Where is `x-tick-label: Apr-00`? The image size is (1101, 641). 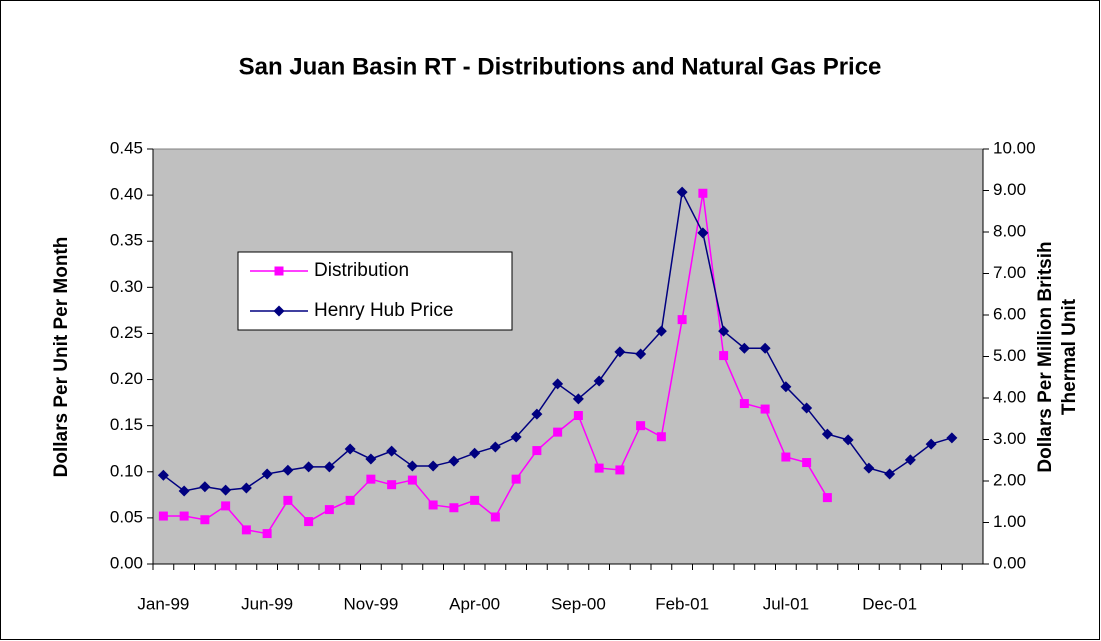 x-tick-label: Apr-00 is located at coordinates (474, 603).